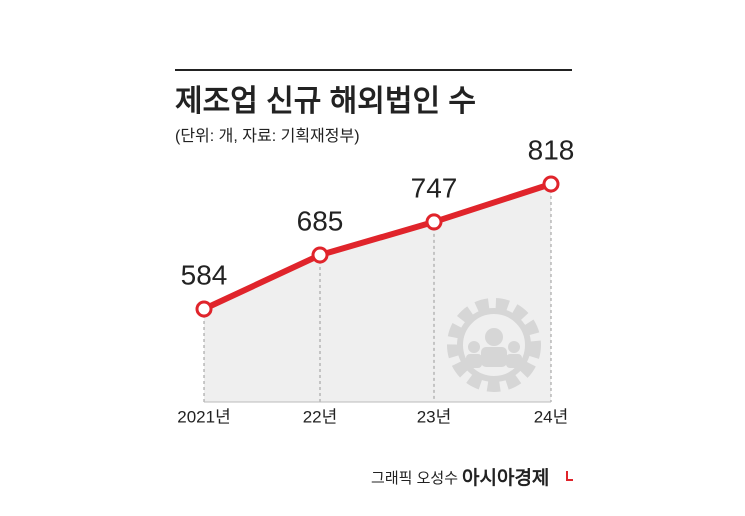 The width and height of the screenshot is (745, 516). Describe the element at coordinates (505, 478) in the screenshot. I see `brand: 아시아경제` at that location.